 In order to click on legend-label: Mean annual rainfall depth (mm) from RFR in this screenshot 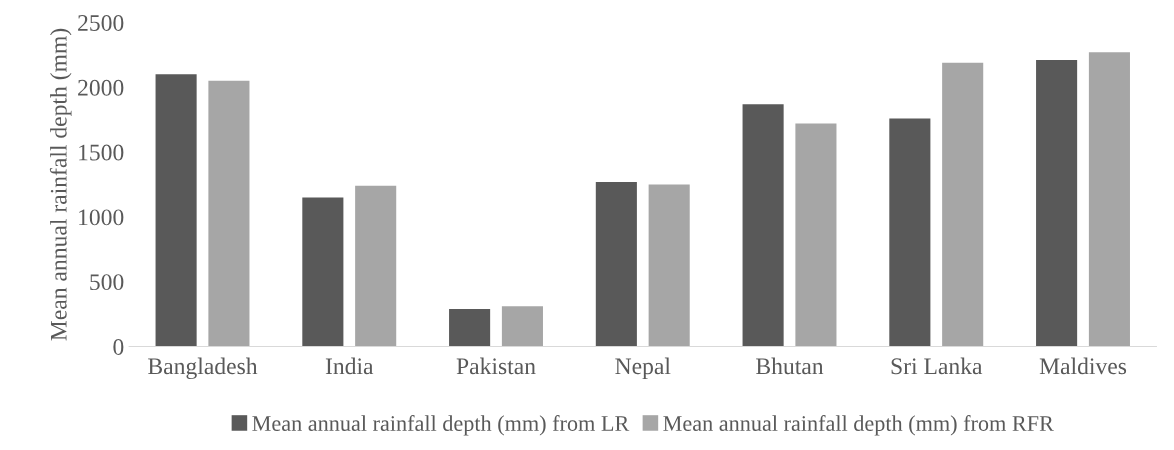, I will do `click(858, 425)`.